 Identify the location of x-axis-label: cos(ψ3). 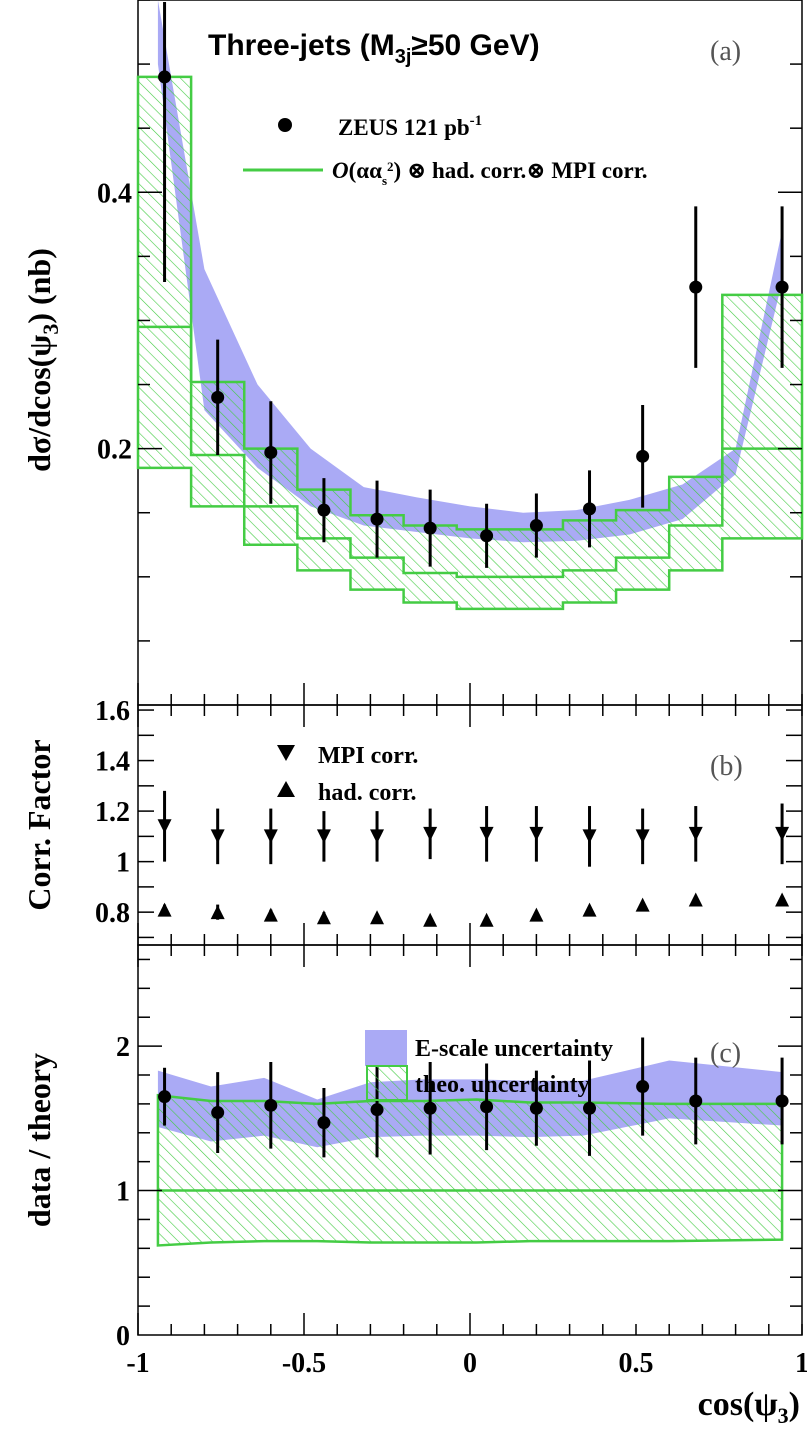
(749, 1407).